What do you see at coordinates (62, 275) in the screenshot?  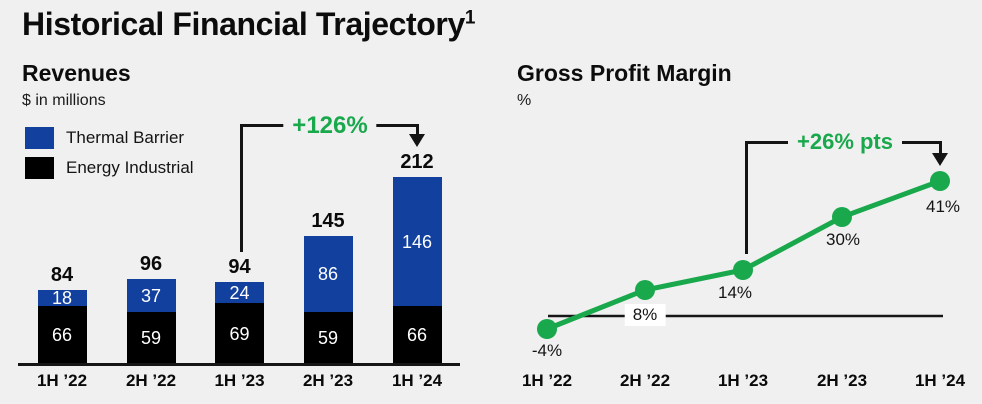 I see `bar-total-label: 84` at bounding box center [62, 275].